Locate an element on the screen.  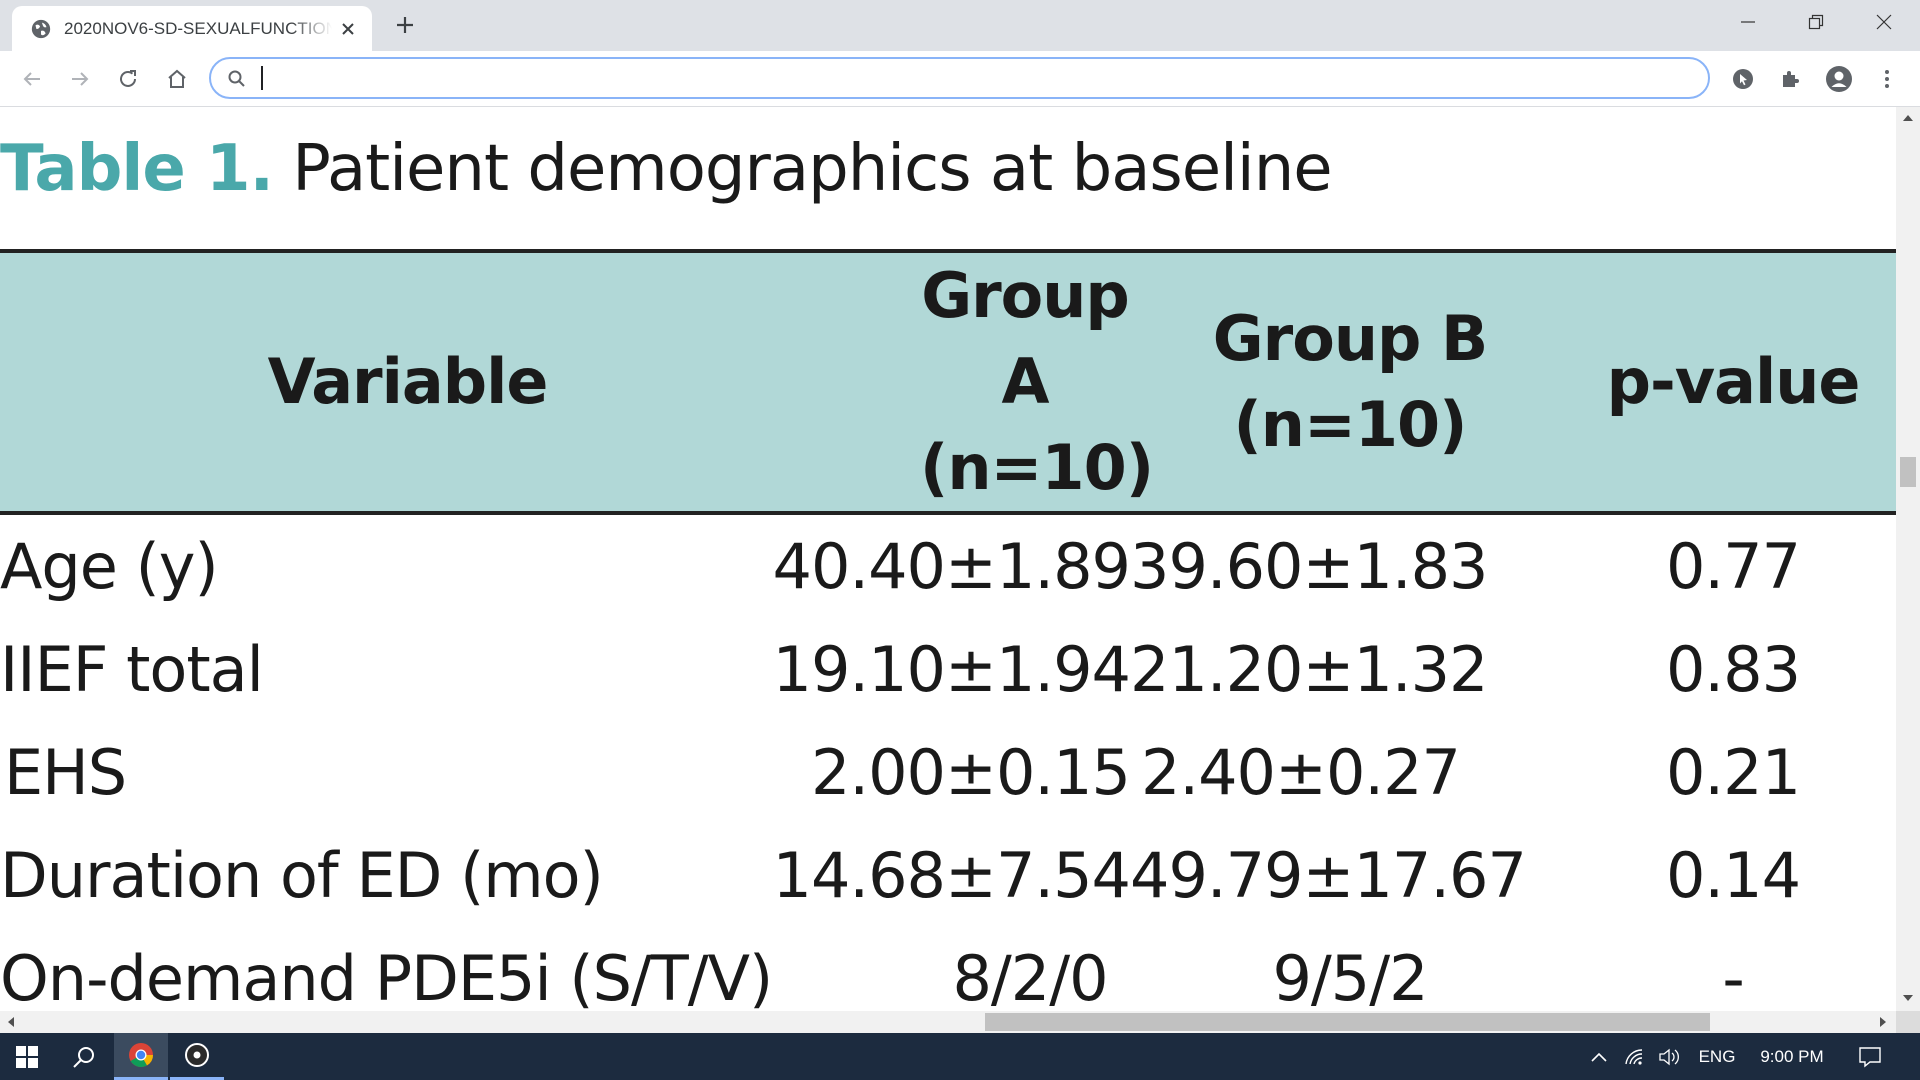
cell-variable: On-demand PDE5i (S/T/V) is located at coordinates (386, 969).